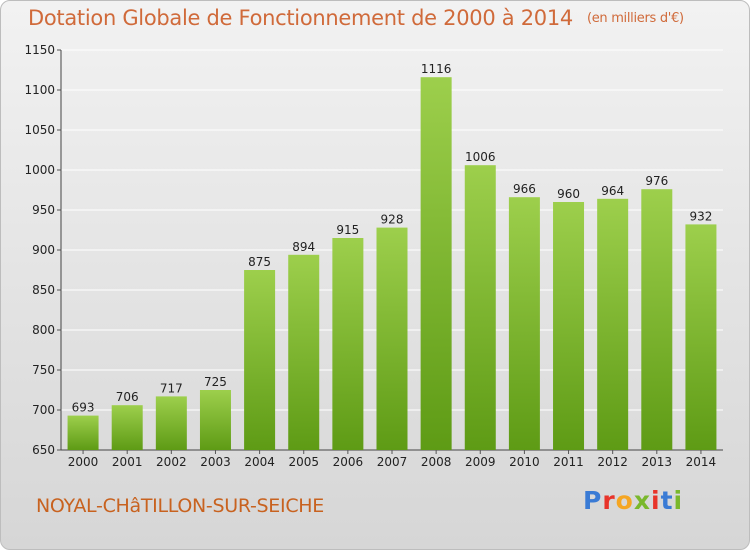 The width and height of the screenshot is (750, 550). I want to click on bar-value-label: 976, so click(656, 181).